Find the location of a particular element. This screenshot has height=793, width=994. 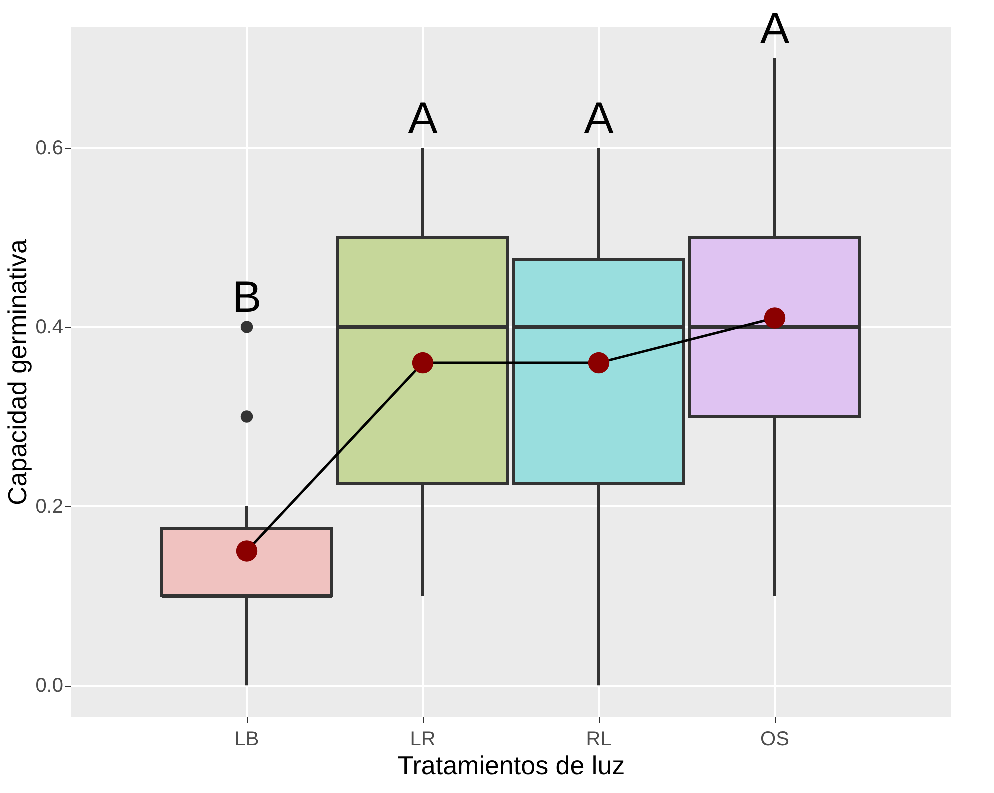

y-tick-label: 0.4 is located at coordinates (50, 327).